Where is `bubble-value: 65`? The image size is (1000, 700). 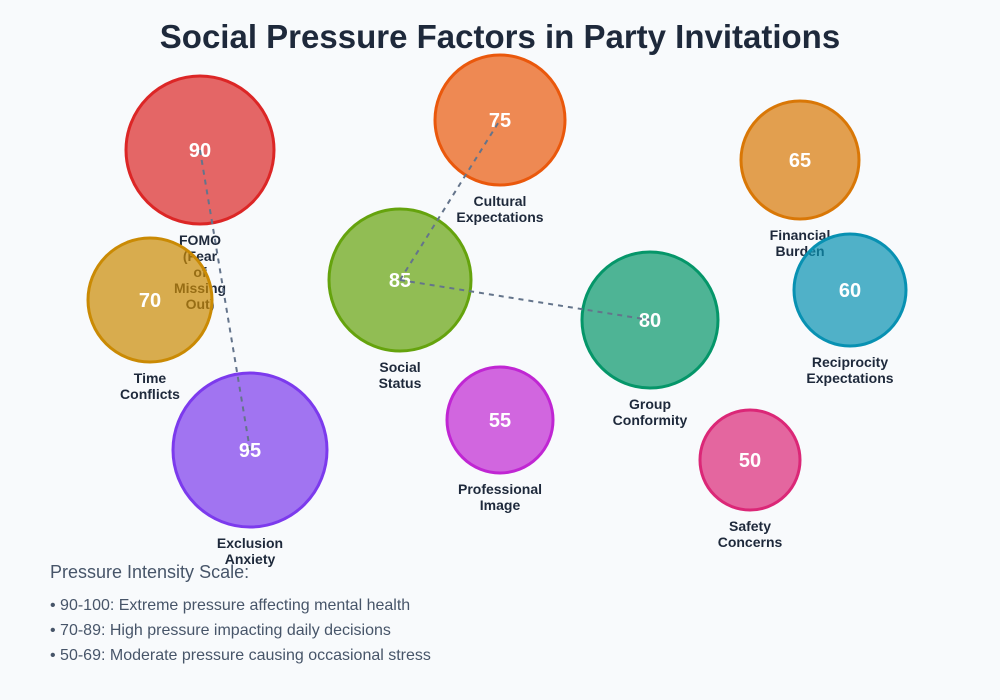
bubble-value: 65 is located at coordinates (800, 161).